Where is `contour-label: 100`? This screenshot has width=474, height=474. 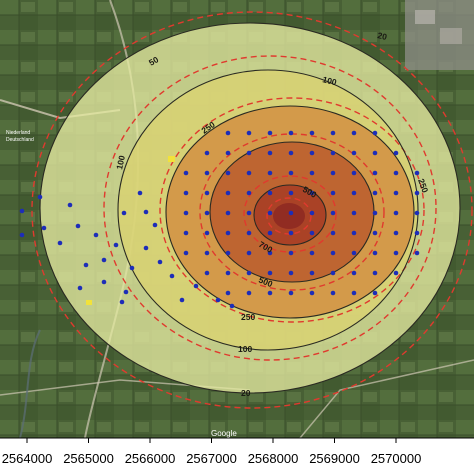
contour-label: 100 is located at coordinates (245, 349).